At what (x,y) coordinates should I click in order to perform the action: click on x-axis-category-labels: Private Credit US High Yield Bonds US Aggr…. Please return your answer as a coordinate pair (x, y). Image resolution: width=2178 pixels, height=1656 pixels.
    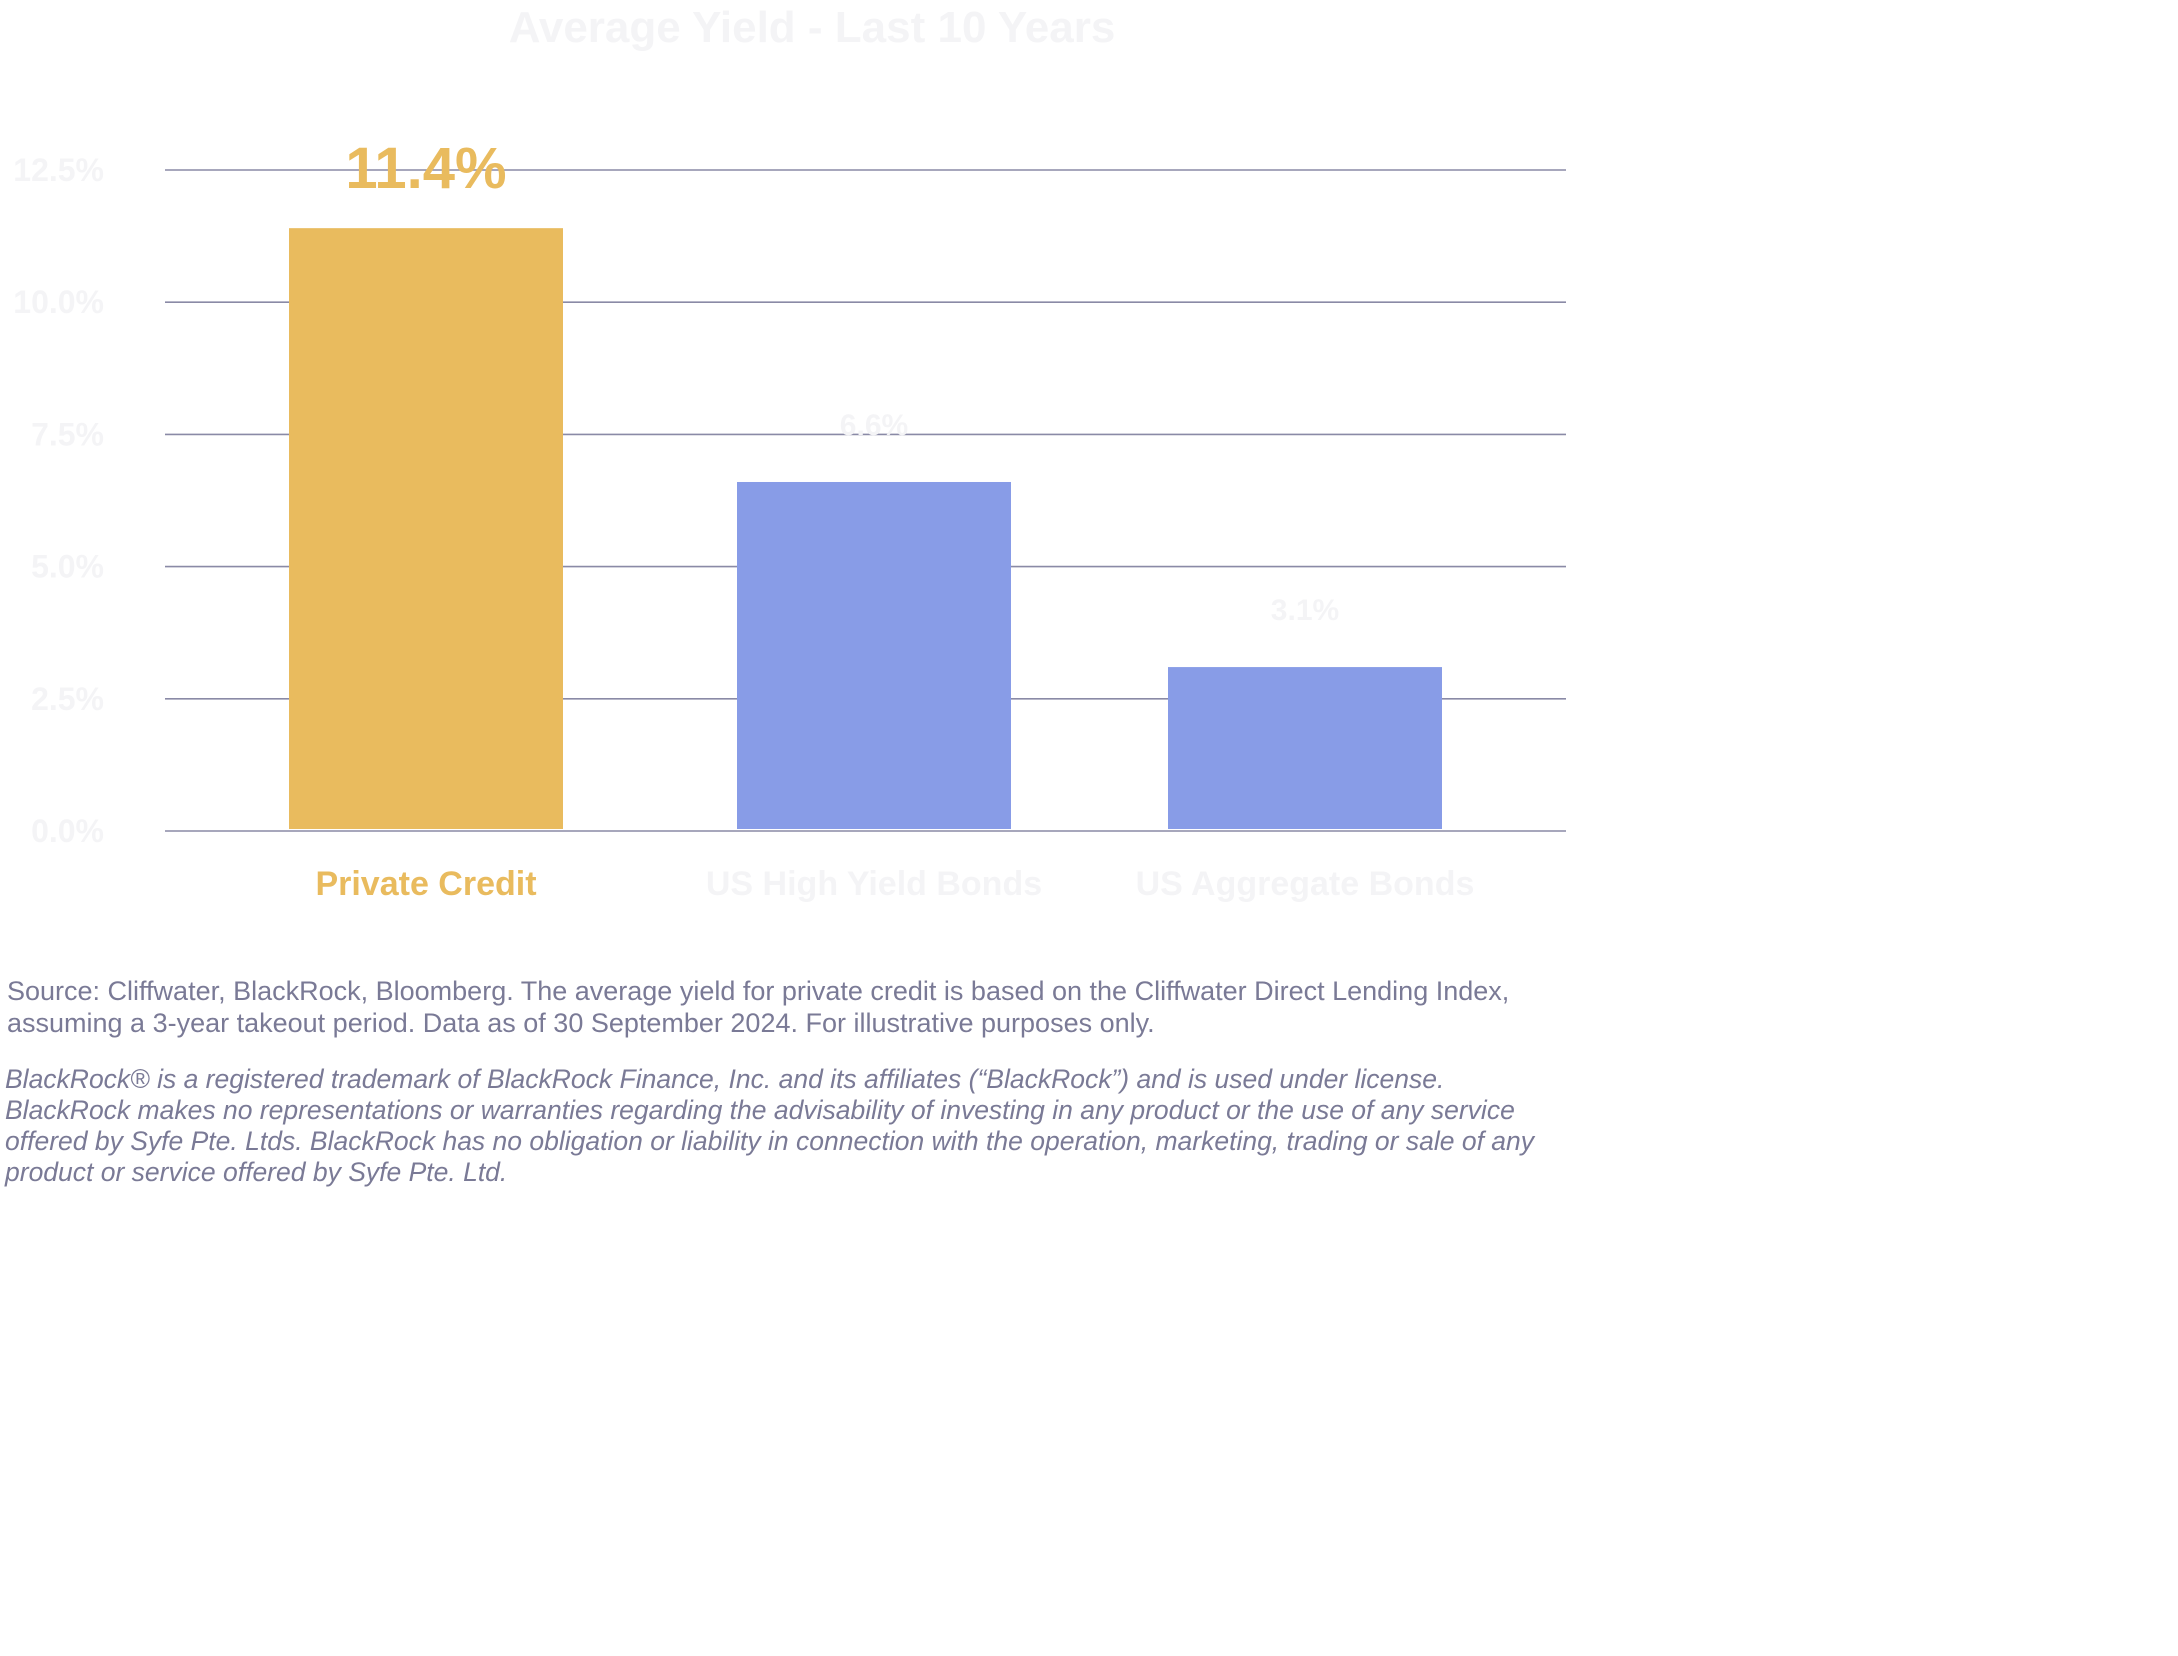
    Looking at the image, I should click on (894, 884).